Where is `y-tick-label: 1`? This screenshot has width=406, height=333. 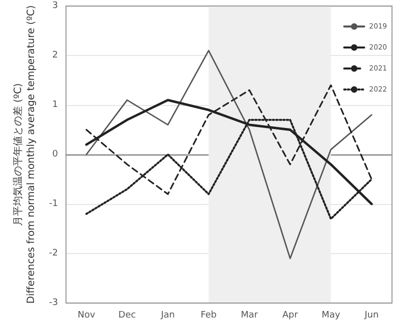 y-tick-label: 1 is located at coordinates (55, 105).